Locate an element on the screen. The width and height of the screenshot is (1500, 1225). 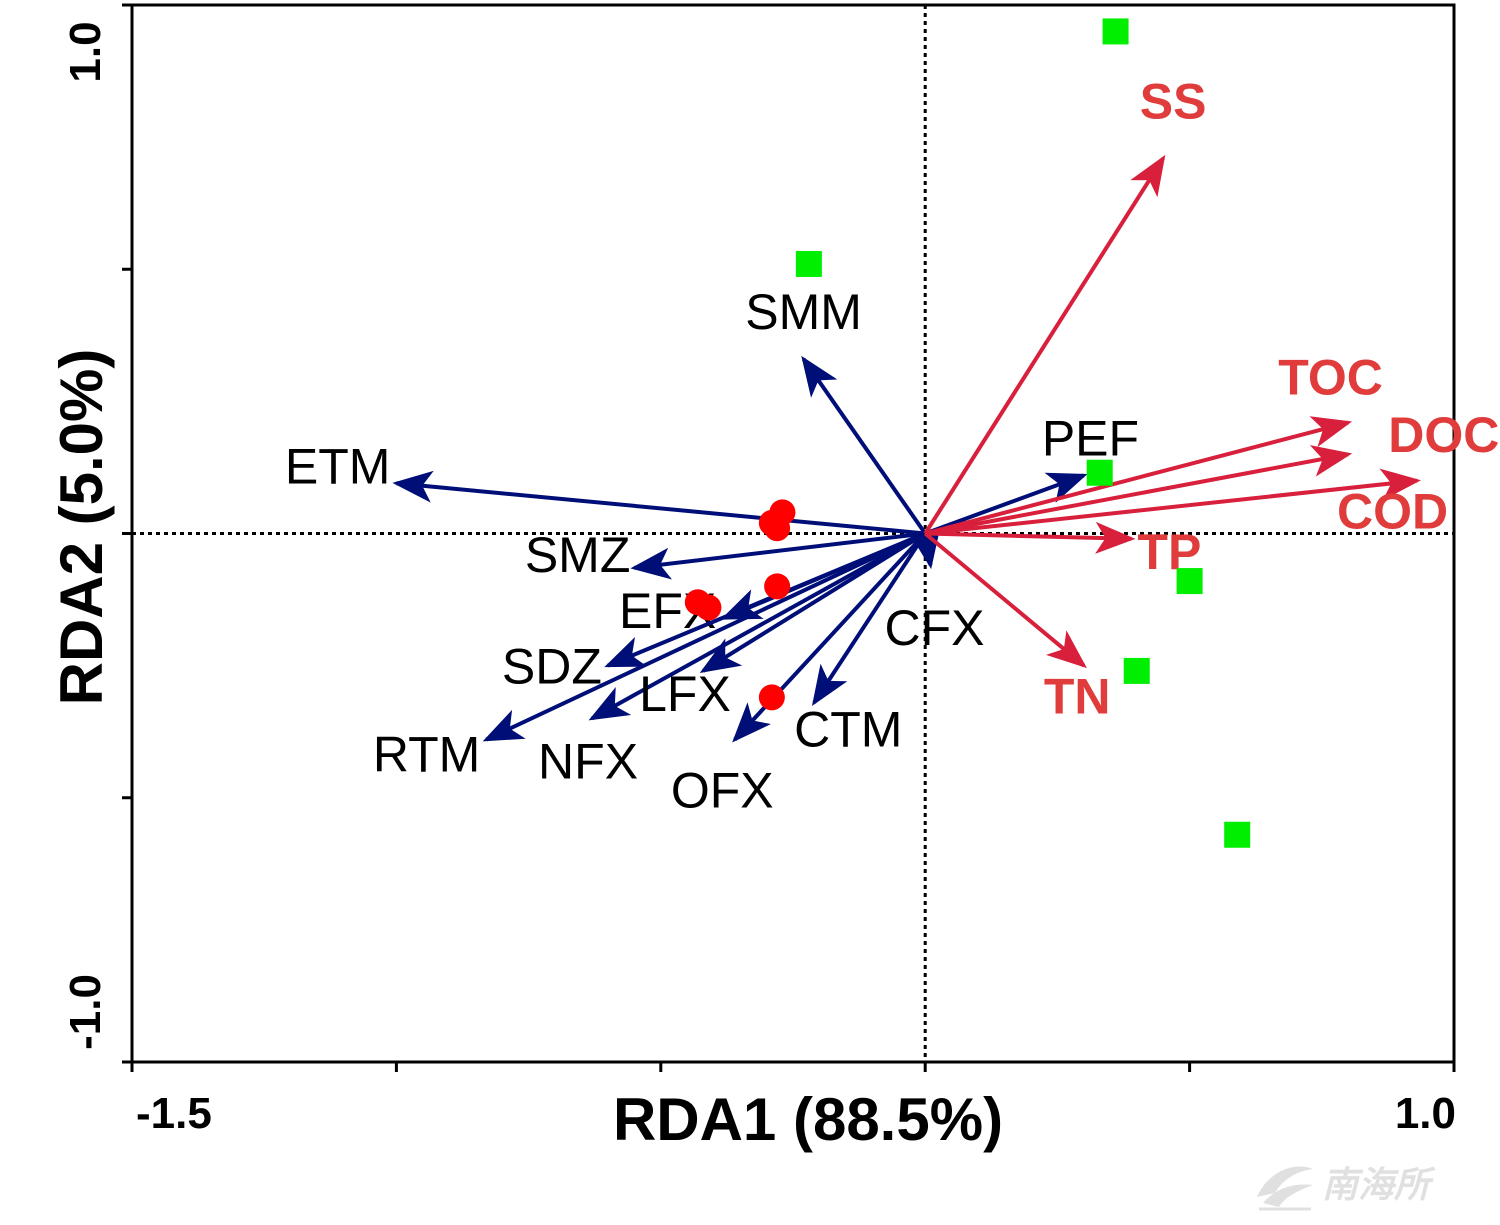
species-label-pef: PEF is located at coordinates (1090, 438).